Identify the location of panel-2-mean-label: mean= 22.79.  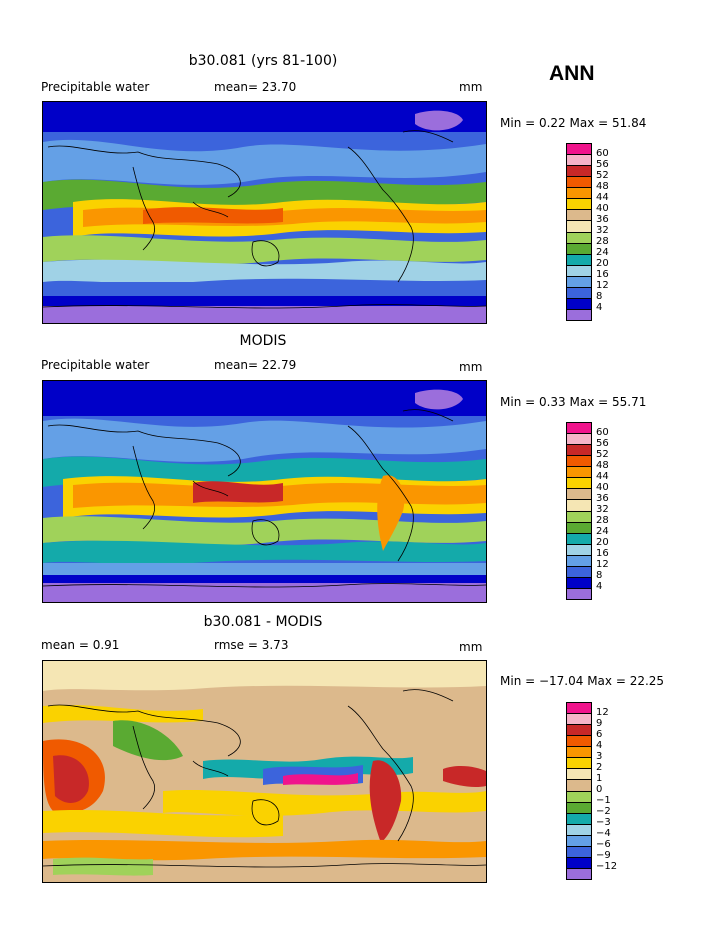
(255, 365).